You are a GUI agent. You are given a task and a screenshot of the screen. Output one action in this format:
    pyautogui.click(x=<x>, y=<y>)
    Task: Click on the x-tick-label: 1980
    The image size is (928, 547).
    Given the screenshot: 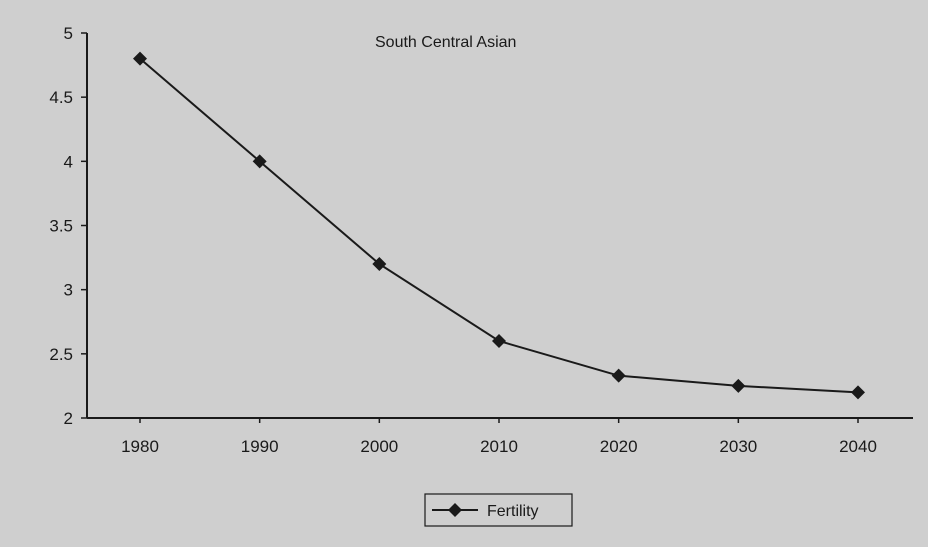 What is the action you would take?
    pyautogui.click(x=140, y=446)
    